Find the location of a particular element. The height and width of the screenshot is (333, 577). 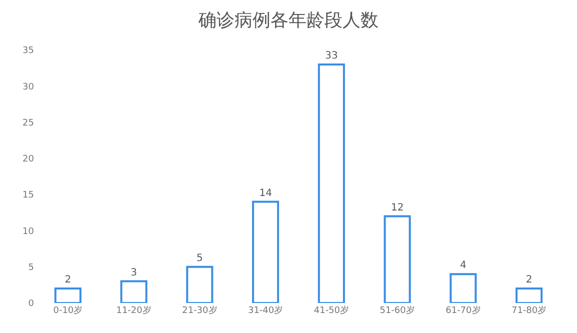

x-tick-label: 21-30岁 is located at coordinates (200, 310).